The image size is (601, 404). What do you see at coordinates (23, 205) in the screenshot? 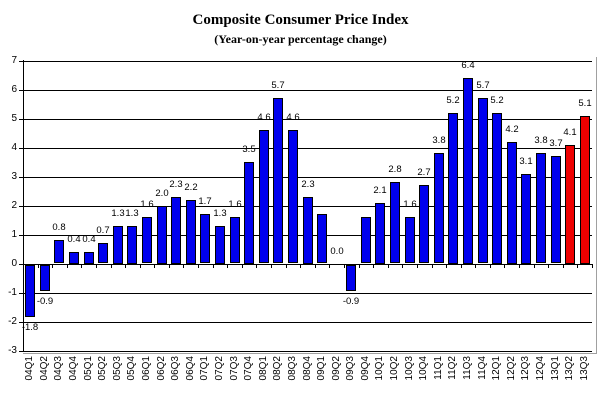
I see `y-axis-line` at bounding box center [23, 205].